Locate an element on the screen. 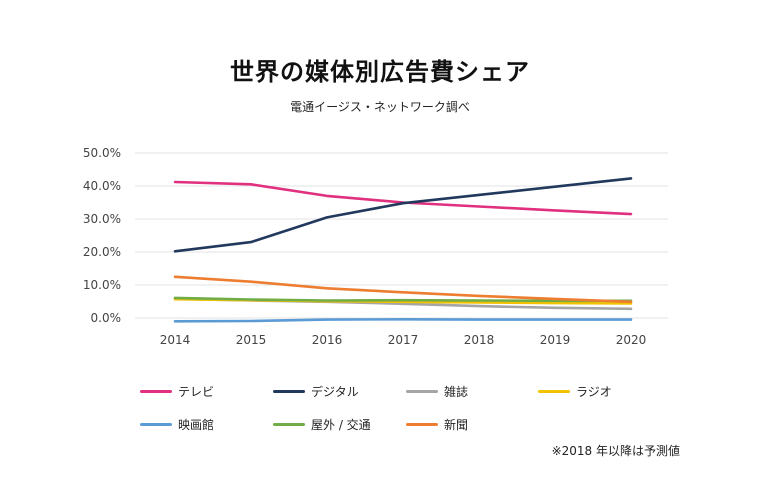 The height and width of the screenshot is (500, 760). legend-item: デジタル is located at coordinates (316, 391).